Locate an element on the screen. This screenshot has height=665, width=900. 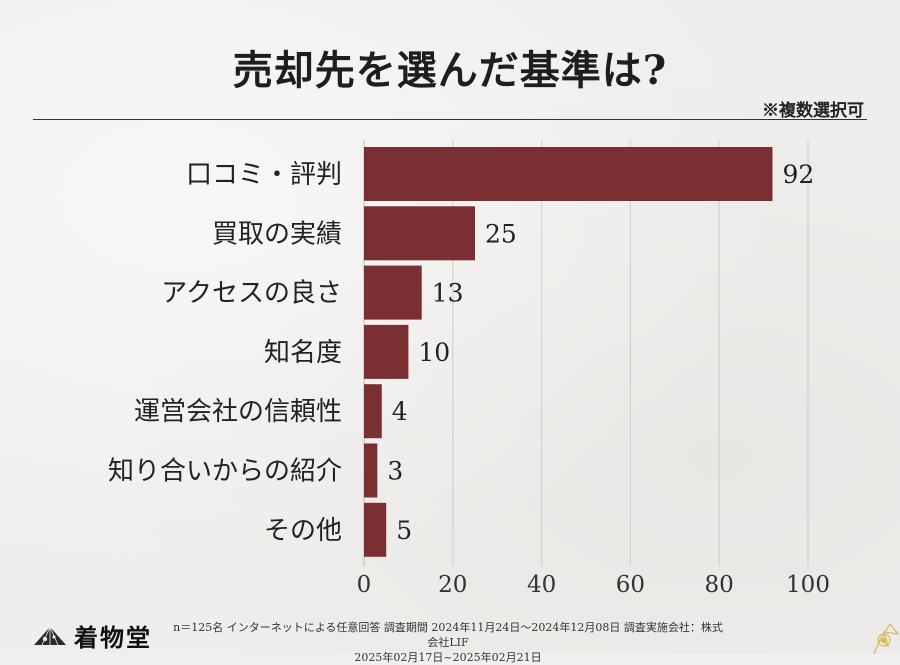
value-label: 25 is located at coordinates (501, 233).